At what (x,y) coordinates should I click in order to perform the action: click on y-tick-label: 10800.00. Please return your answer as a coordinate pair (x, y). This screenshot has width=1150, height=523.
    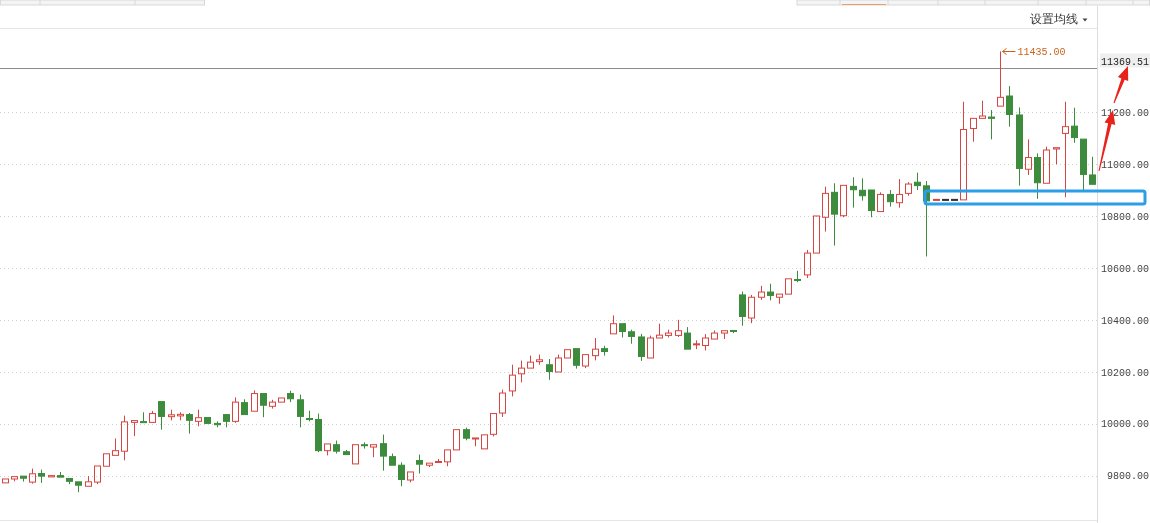
    Looking at the image, I should click on (1124, 217).